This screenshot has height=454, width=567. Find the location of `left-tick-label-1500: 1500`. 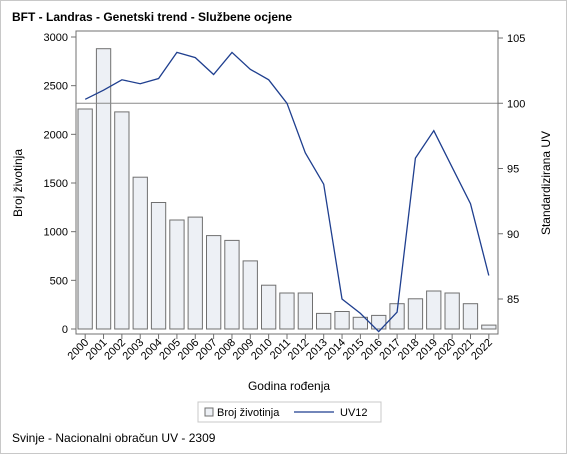

left-tick-label-1500: 1500 is located at coordinates (56, 184).